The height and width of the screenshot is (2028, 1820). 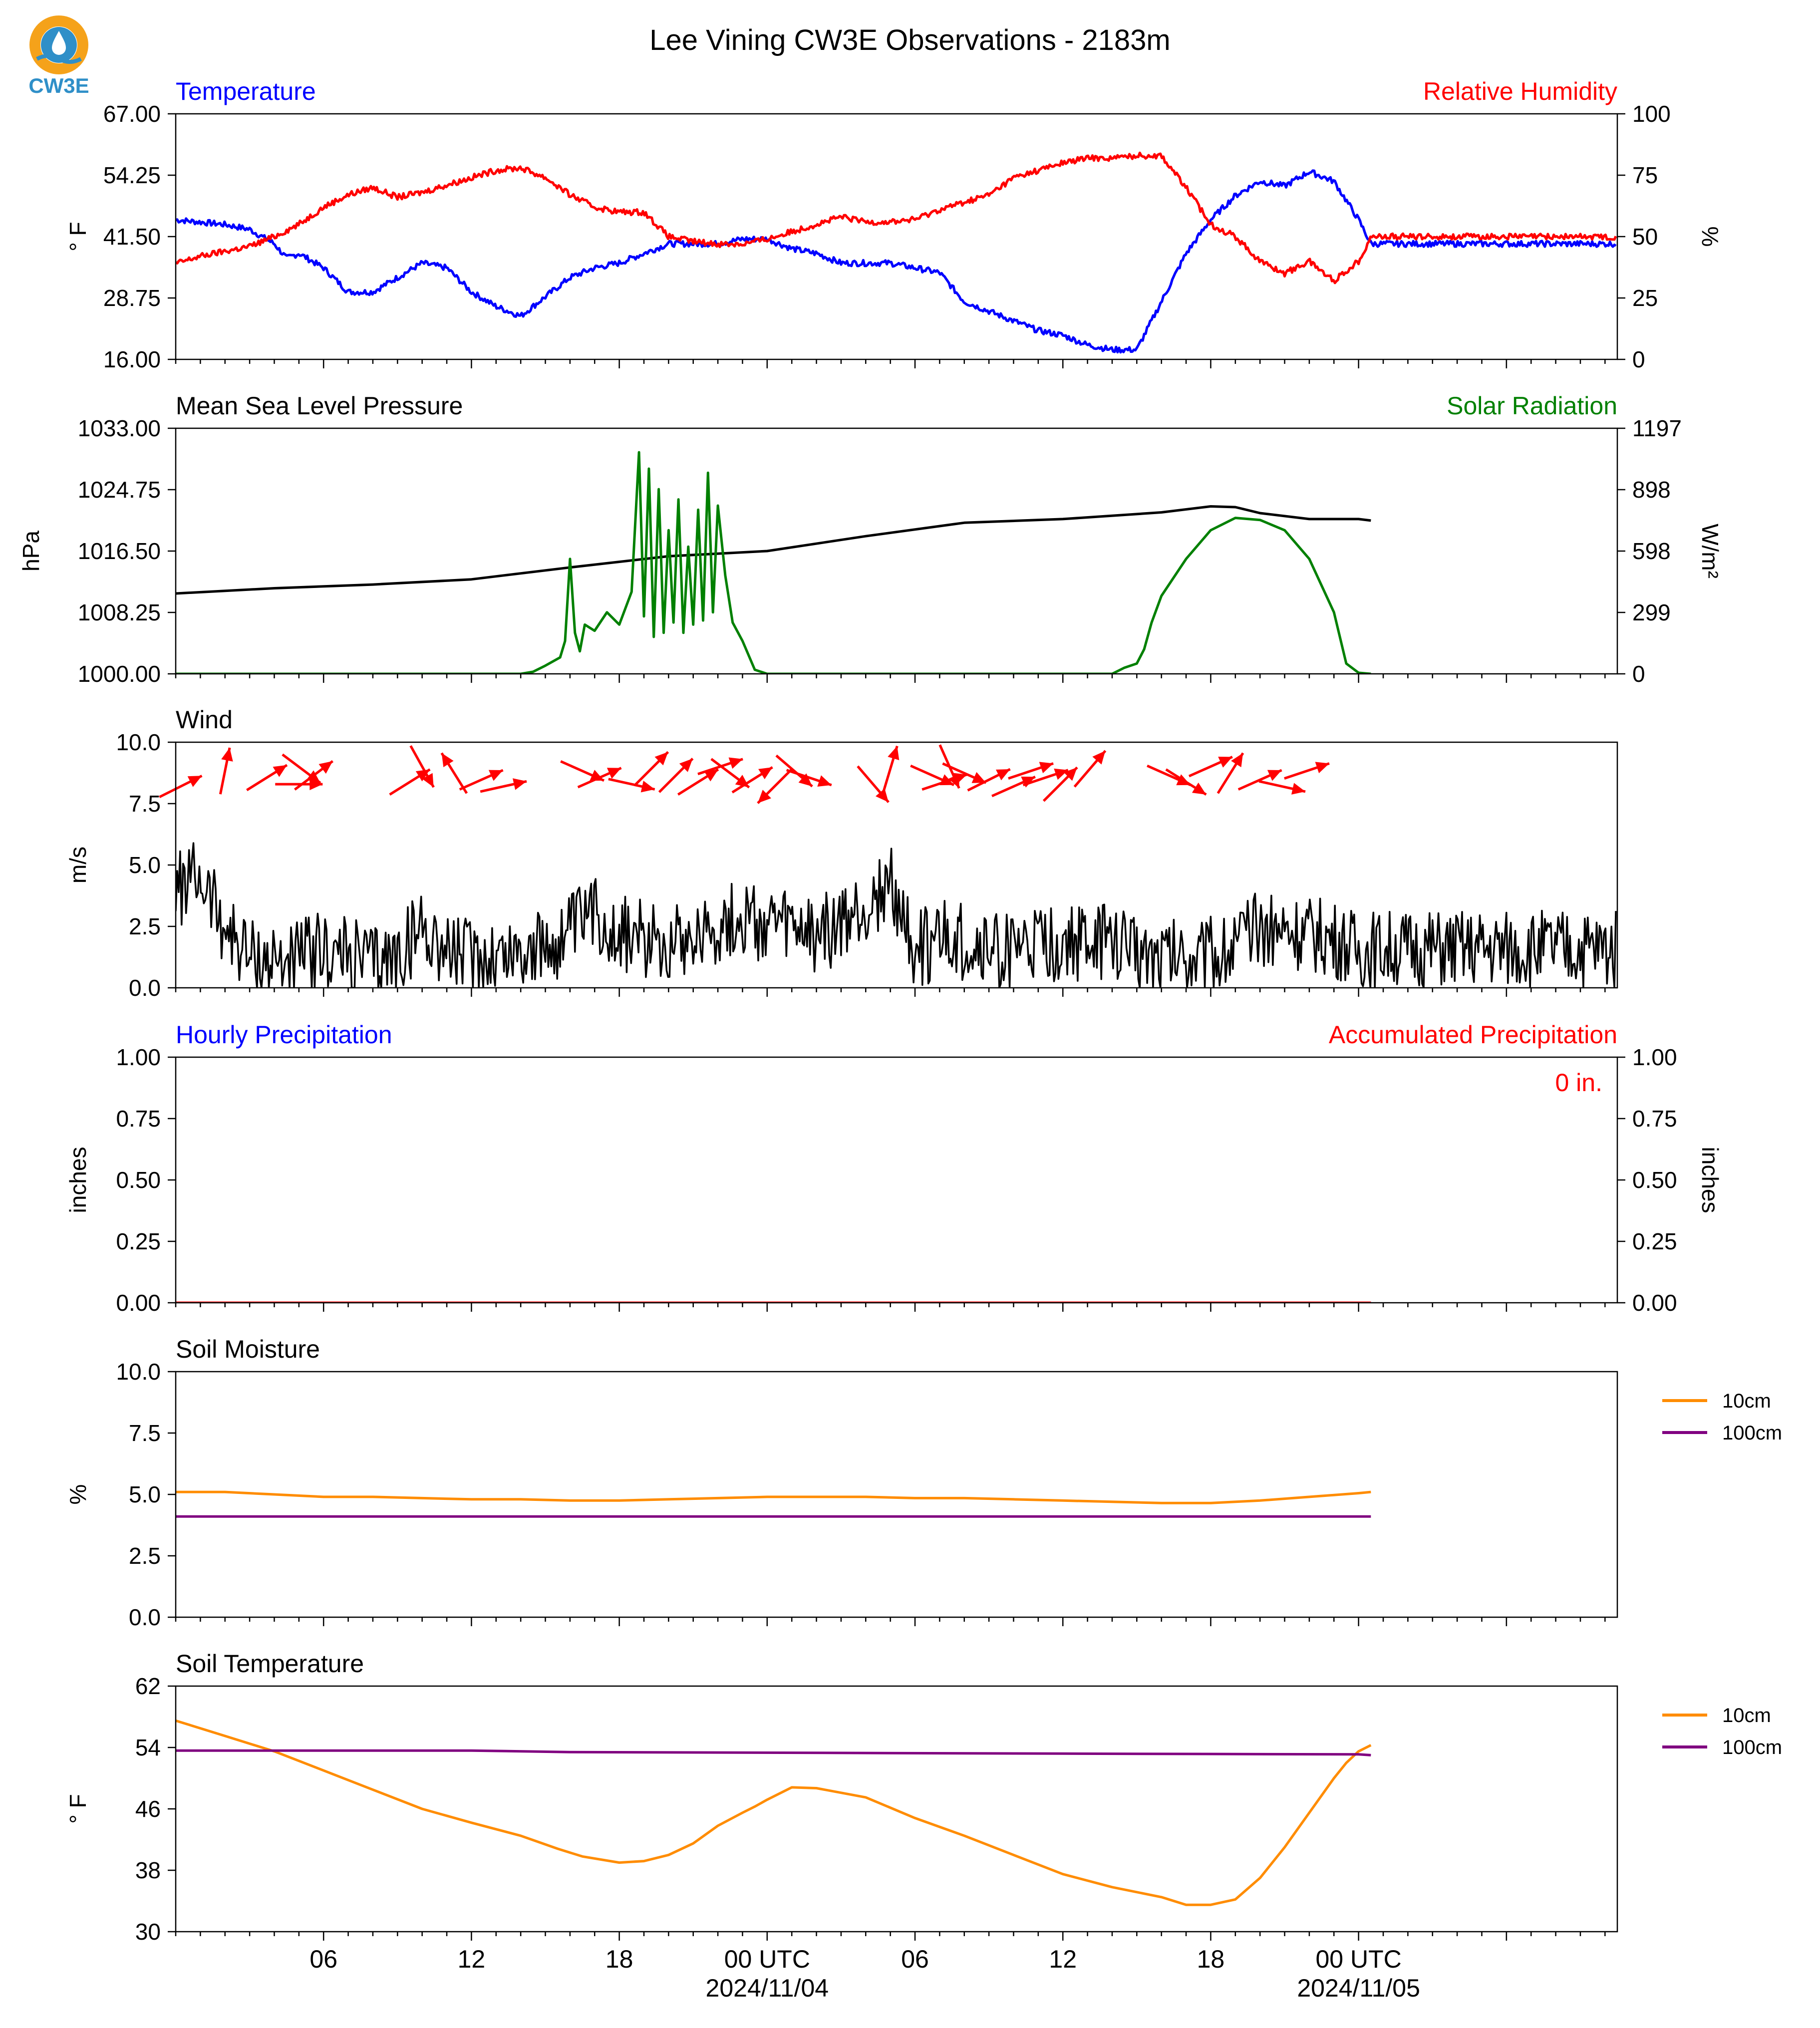 I want to click on y-tick-label-right: 299, so click(x=1651, y=612).